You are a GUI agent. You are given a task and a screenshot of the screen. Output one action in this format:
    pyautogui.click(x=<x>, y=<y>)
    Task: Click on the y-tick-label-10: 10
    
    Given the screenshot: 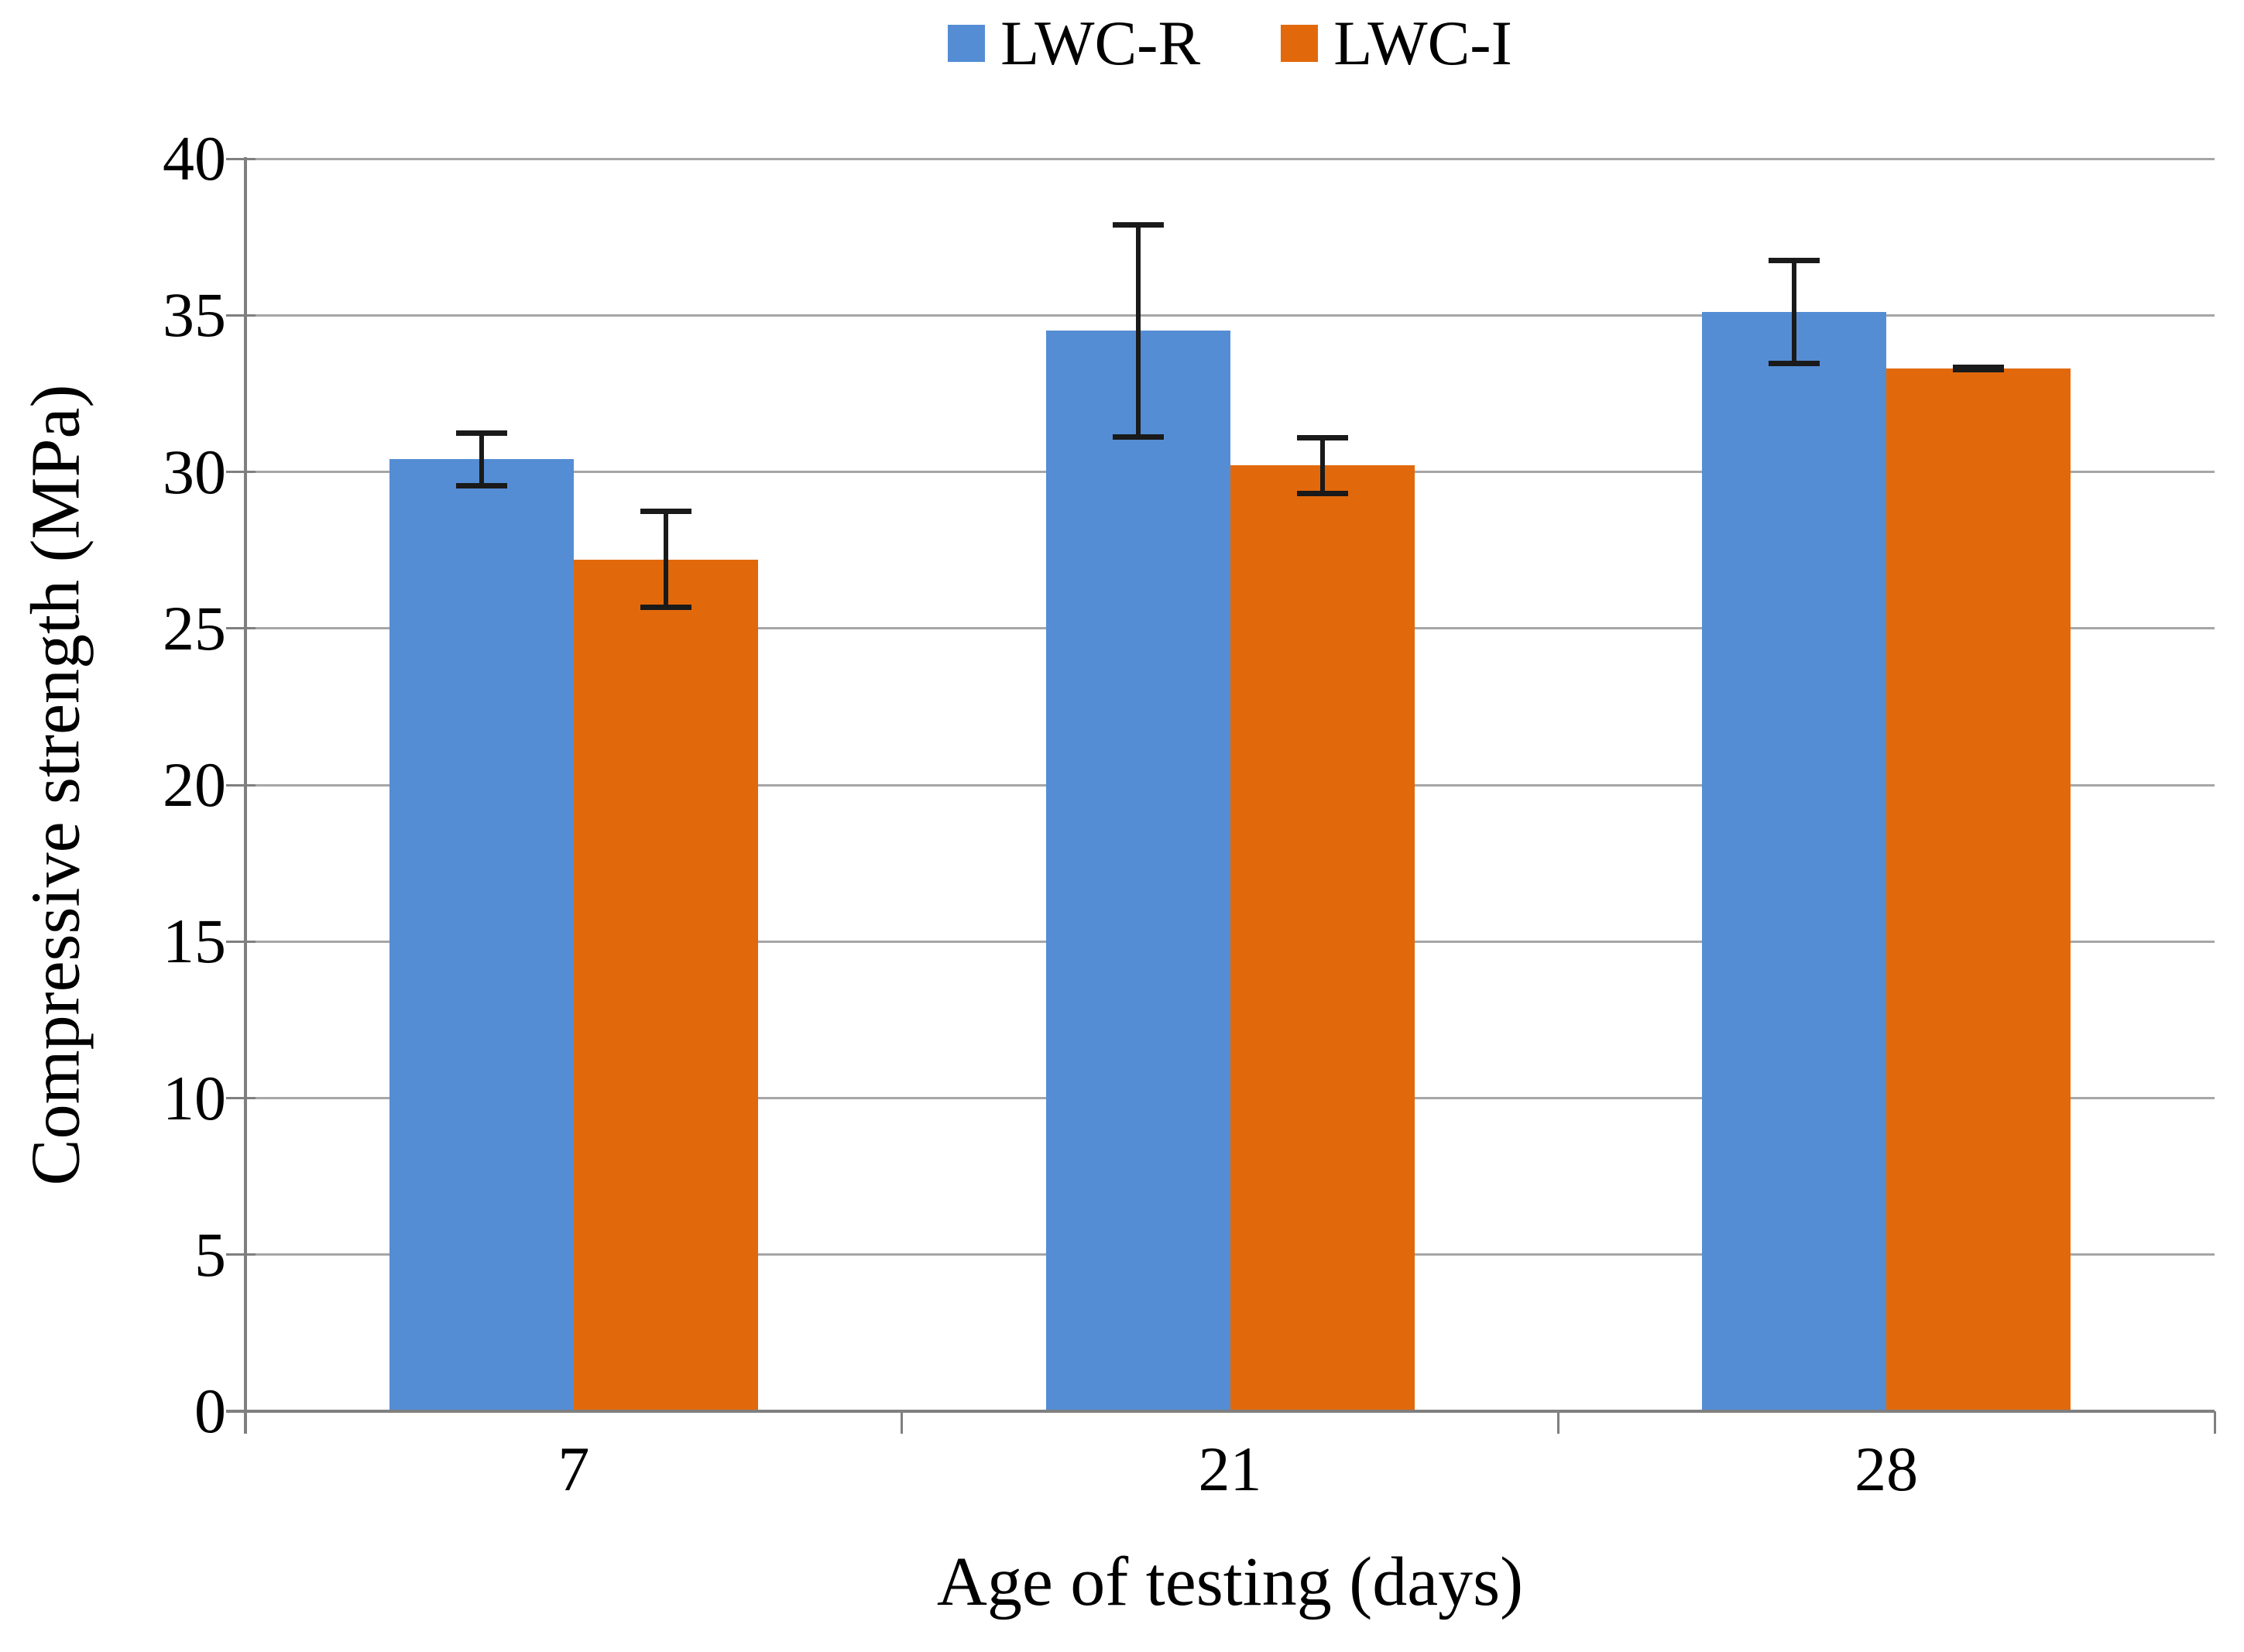 What is the action you would take?
    pyautogui.click(x=194, y=1097)
    